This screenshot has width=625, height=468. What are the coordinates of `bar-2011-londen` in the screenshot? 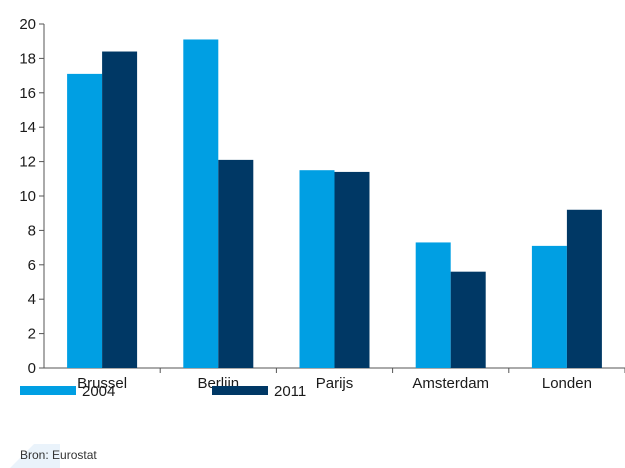 It's located at (584, 288).